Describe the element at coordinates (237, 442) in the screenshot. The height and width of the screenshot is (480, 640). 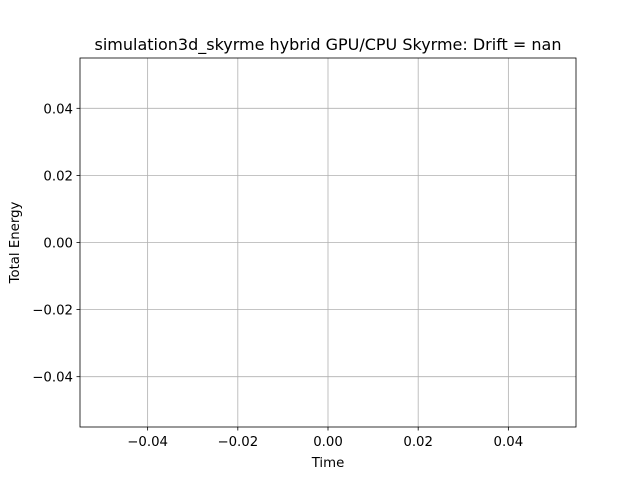
I see `x-tick-label: −0.02` at that location.